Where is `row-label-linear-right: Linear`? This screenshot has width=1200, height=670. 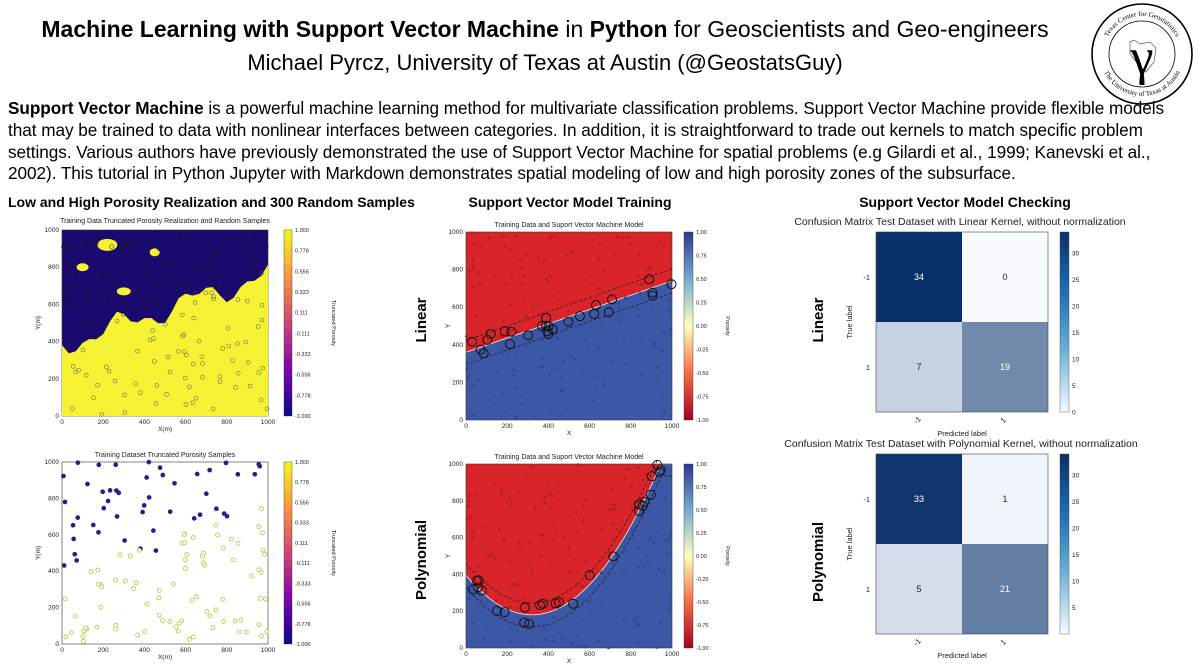 row-label-linear-right: Linear is located at coordinates (818, 320).